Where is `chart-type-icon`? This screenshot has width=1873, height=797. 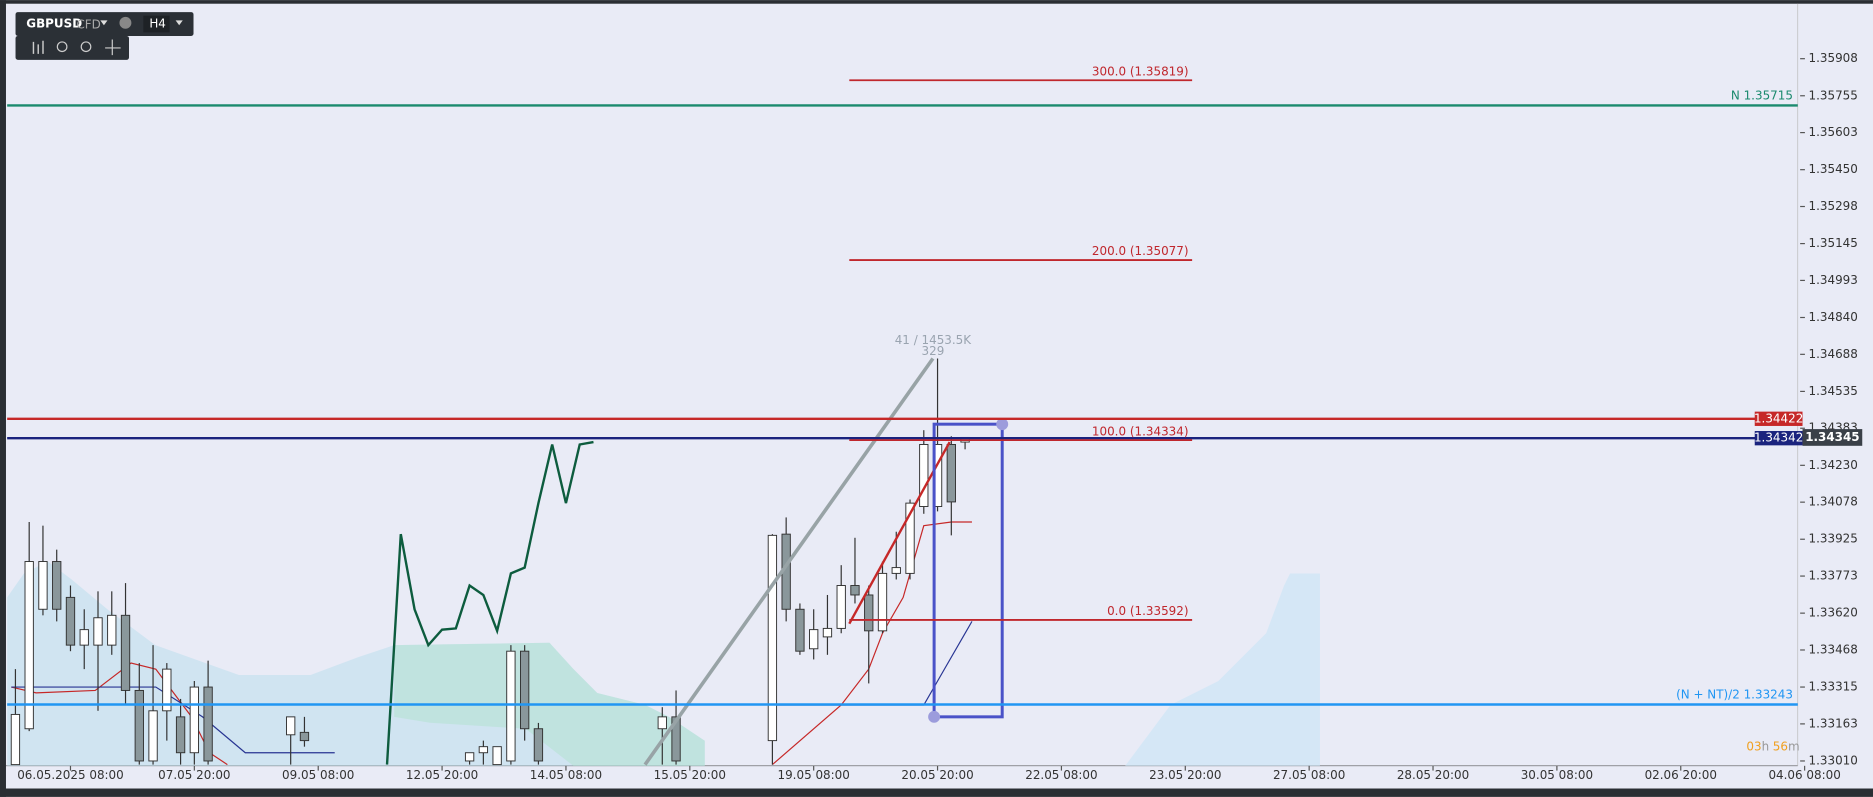
chart-type-icon is located at coordinates (38, 47).